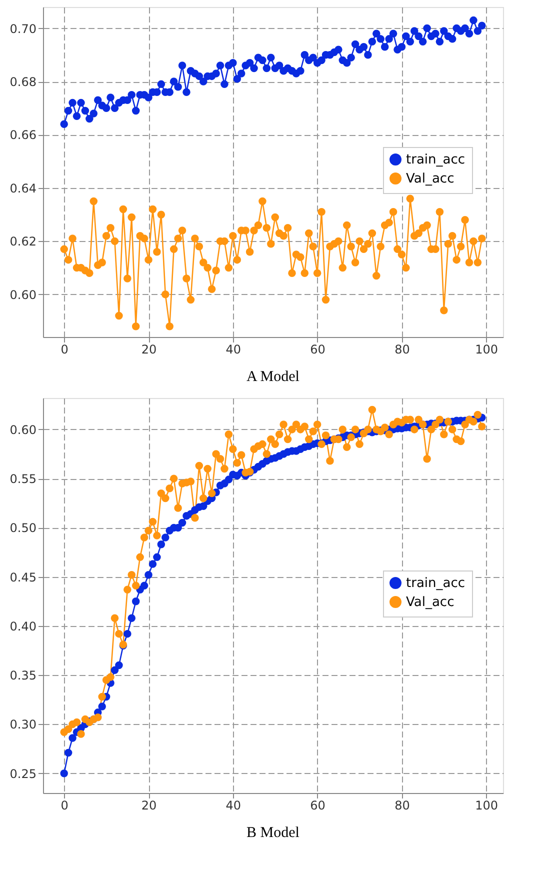 The height and width of the screenshot is (886, 552). What do you see at coordinates (23, 675) in the screenshot?
I see `y-tick-label: 0.35` at bounding box center [23, 675].